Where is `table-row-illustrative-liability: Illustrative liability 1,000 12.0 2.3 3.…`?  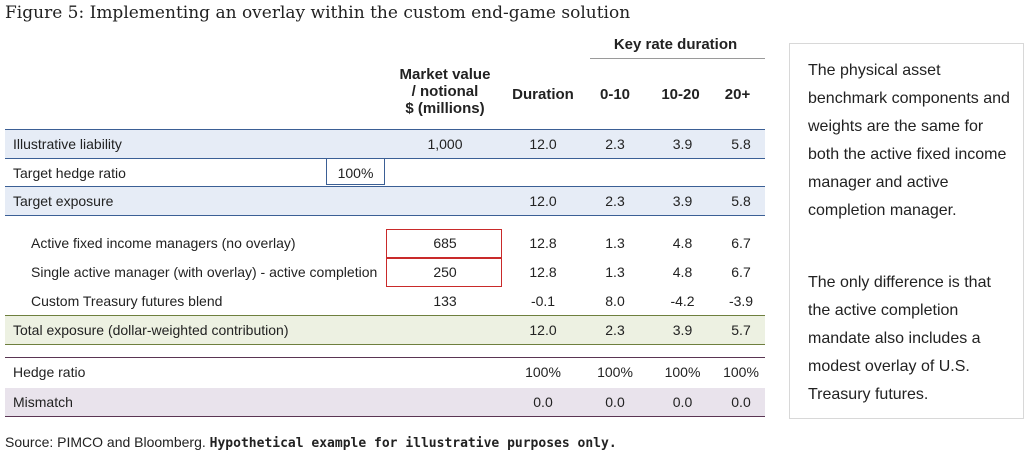 table-row-illustrative-liability: Illustrative liability 1,000 12.0 2.3 3.… is located at coordinates (385, 144).